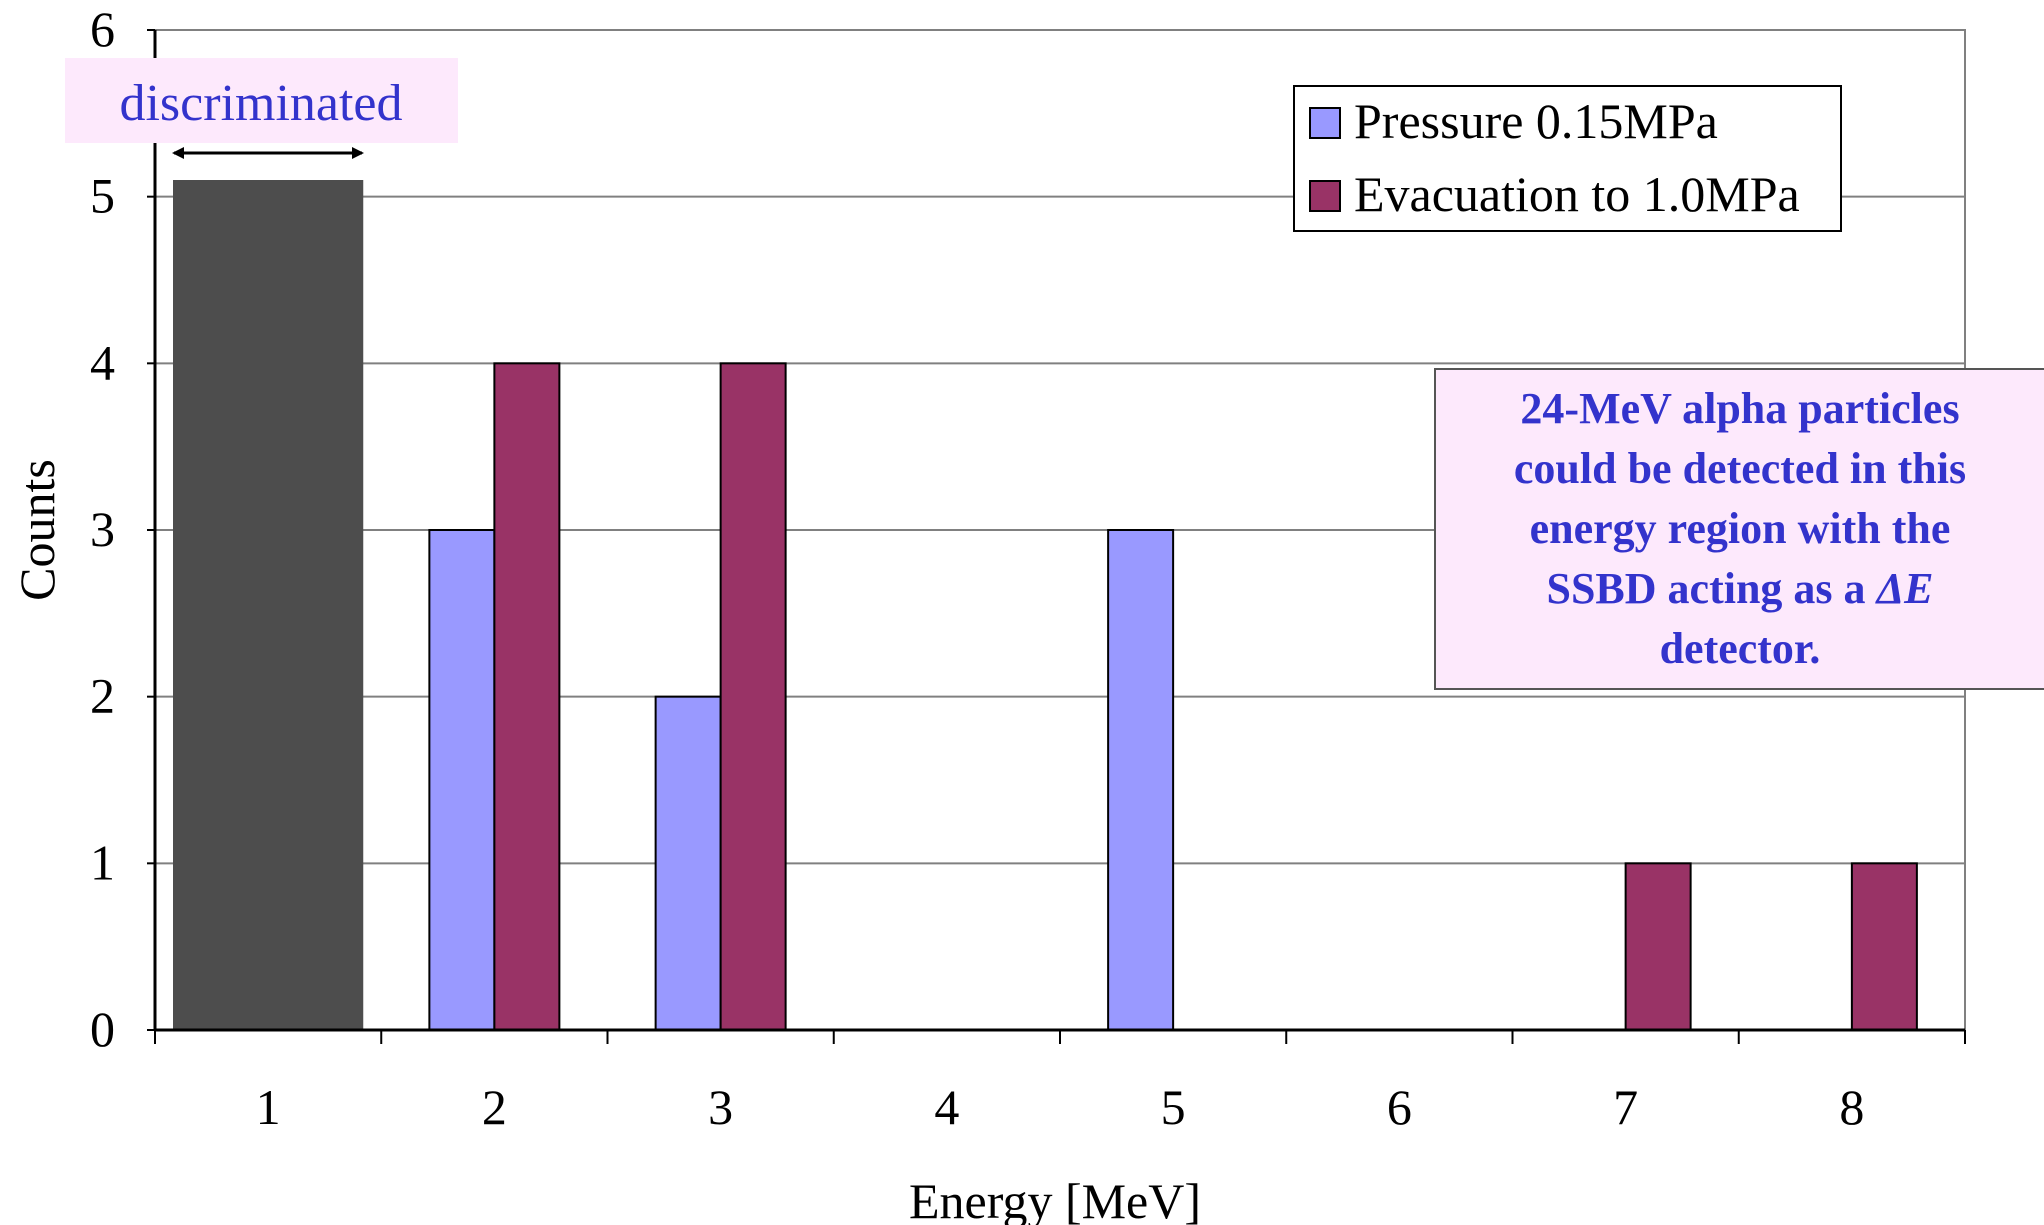 The image size is (2044, 1225). Describe the element at coordinates (1740, 648) in the screenshot. I see `annotation-line-5: detector.` at that location.